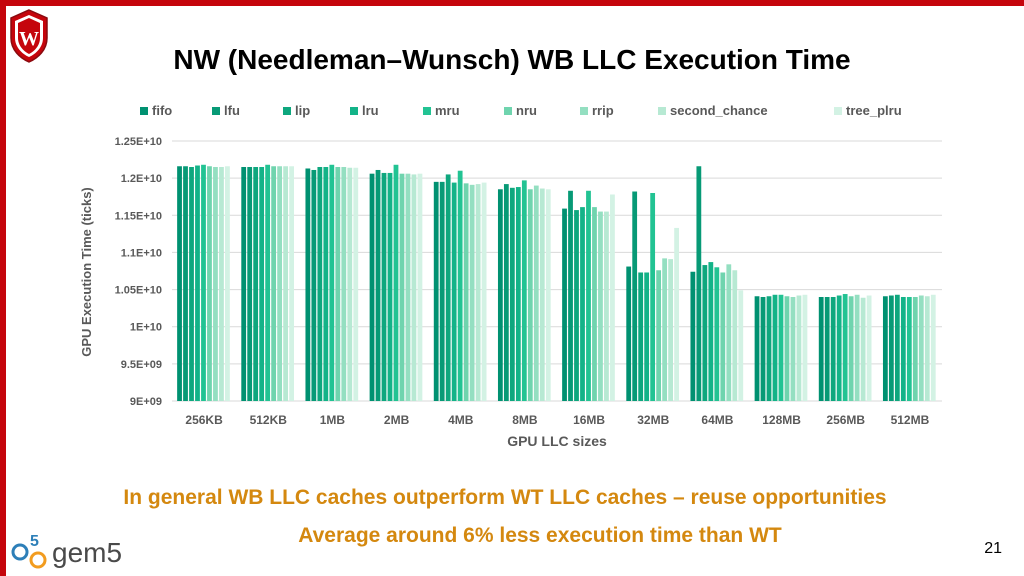 Image resolution: width=1024 pixels, height=576 pixels. What do you see at coordinates (447, 110) in the screenshot?
I see `legend-label-mru: mru` at bounding box center [447, 110].